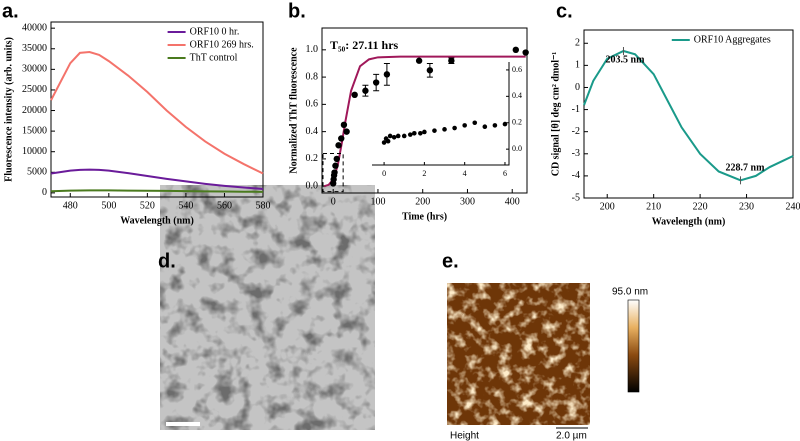 Image resolution: width=800 pixels, height=441 pixels. Describe the element at coordinates (312, 185) in the screenshot. I see `y-tick-label: 0.0` at that location.